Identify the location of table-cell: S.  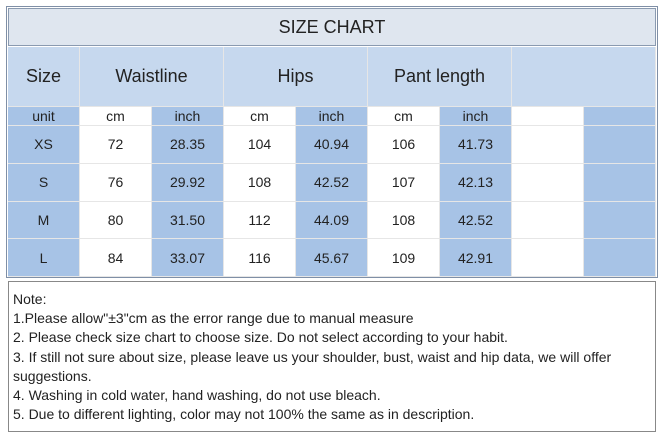
(44, 182).